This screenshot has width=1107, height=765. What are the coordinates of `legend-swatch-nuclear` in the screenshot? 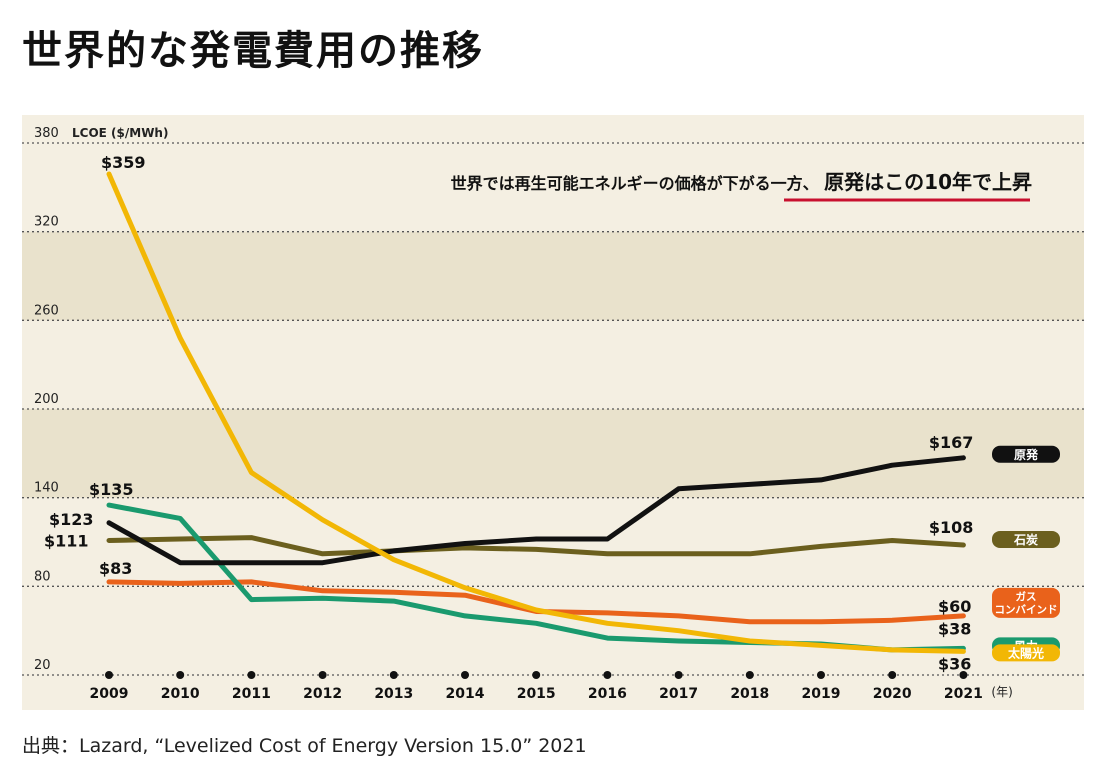 It's located at (1026, 454).